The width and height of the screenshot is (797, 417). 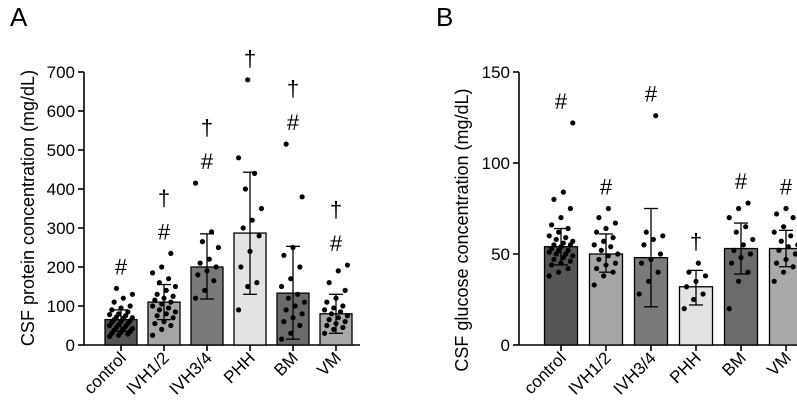 What do you see at coordinates (444, 17) in the screenshot?
I see `panel-b-label: B` at bounding box center [444, 17].